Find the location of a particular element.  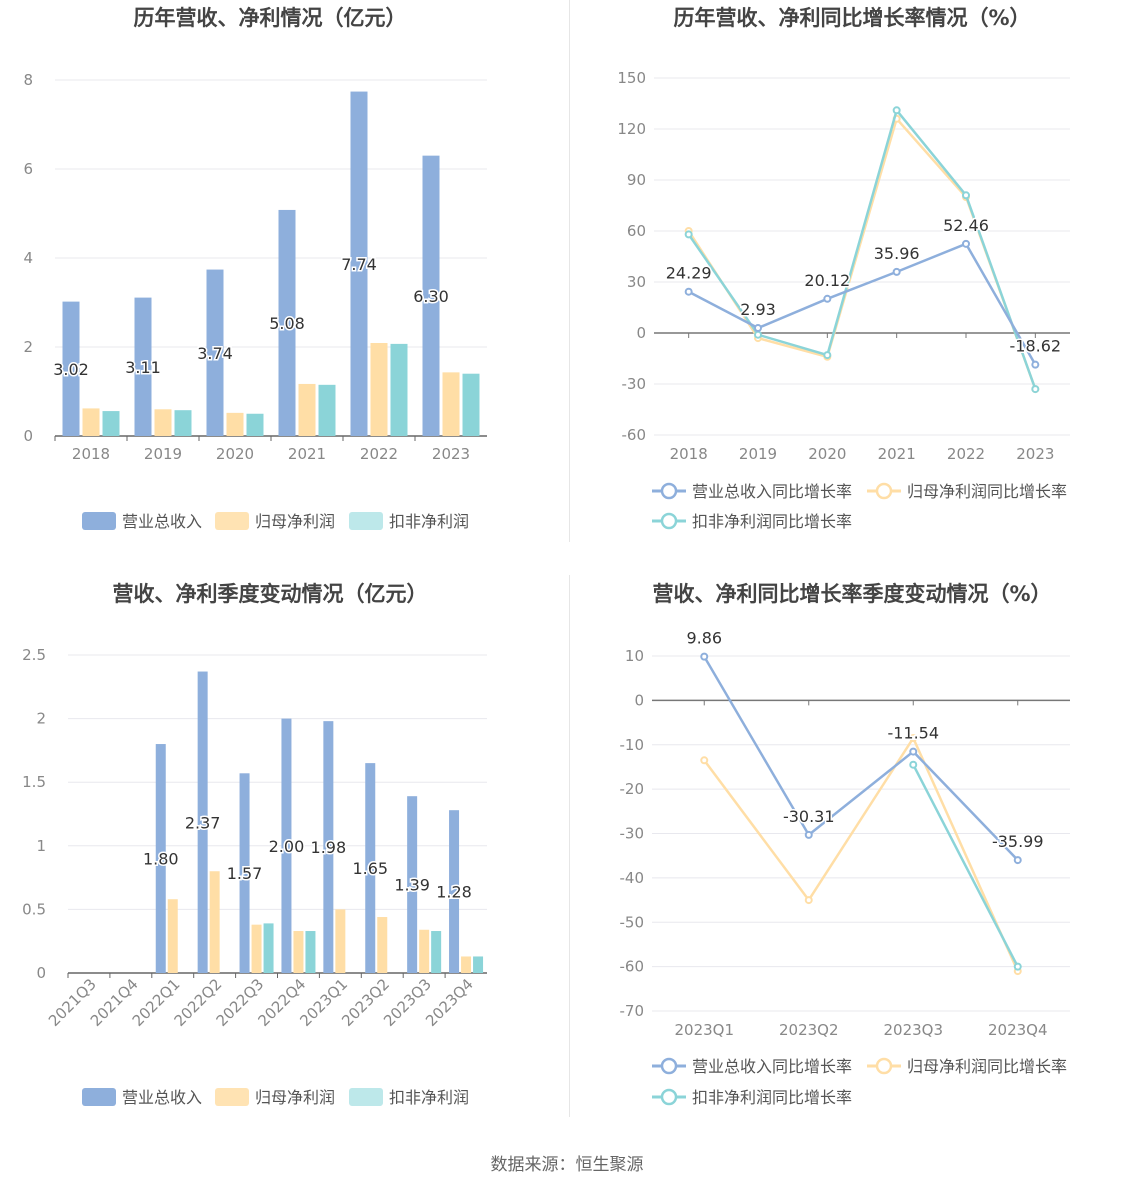

legend-item: 归母净利润同比增长率 is located at coordinates (967, 491).